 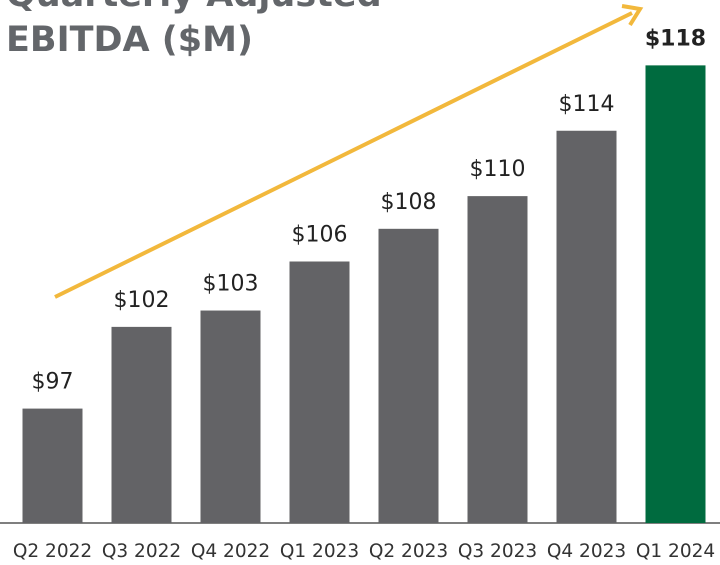 I want to click on value-label: $108, so click(x=409, y=202).